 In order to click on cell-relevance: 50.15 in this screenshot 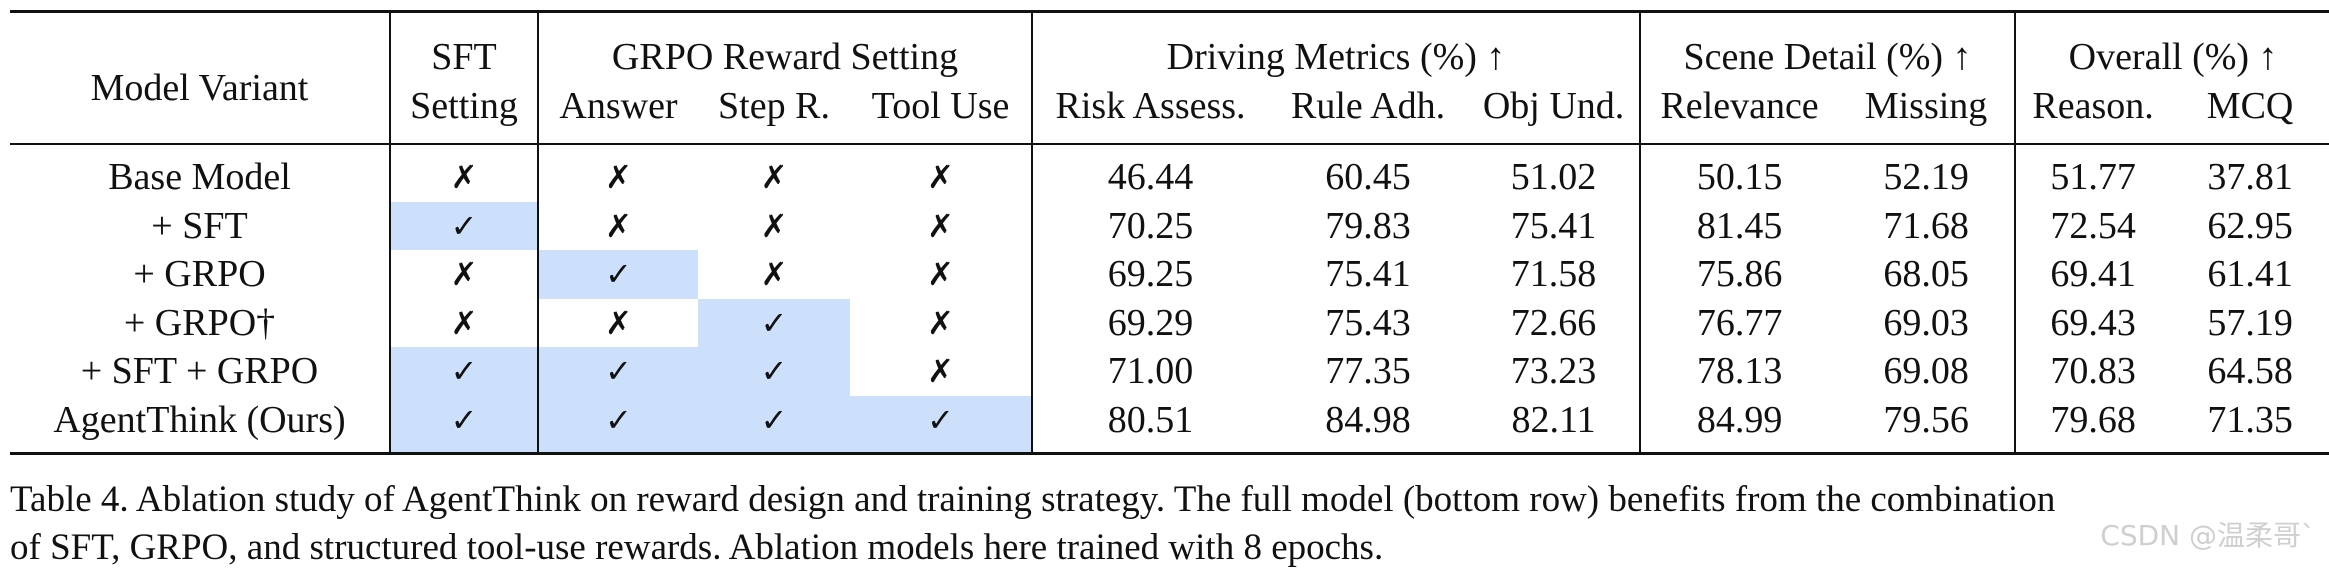, I will do `click(1739, 173)`.